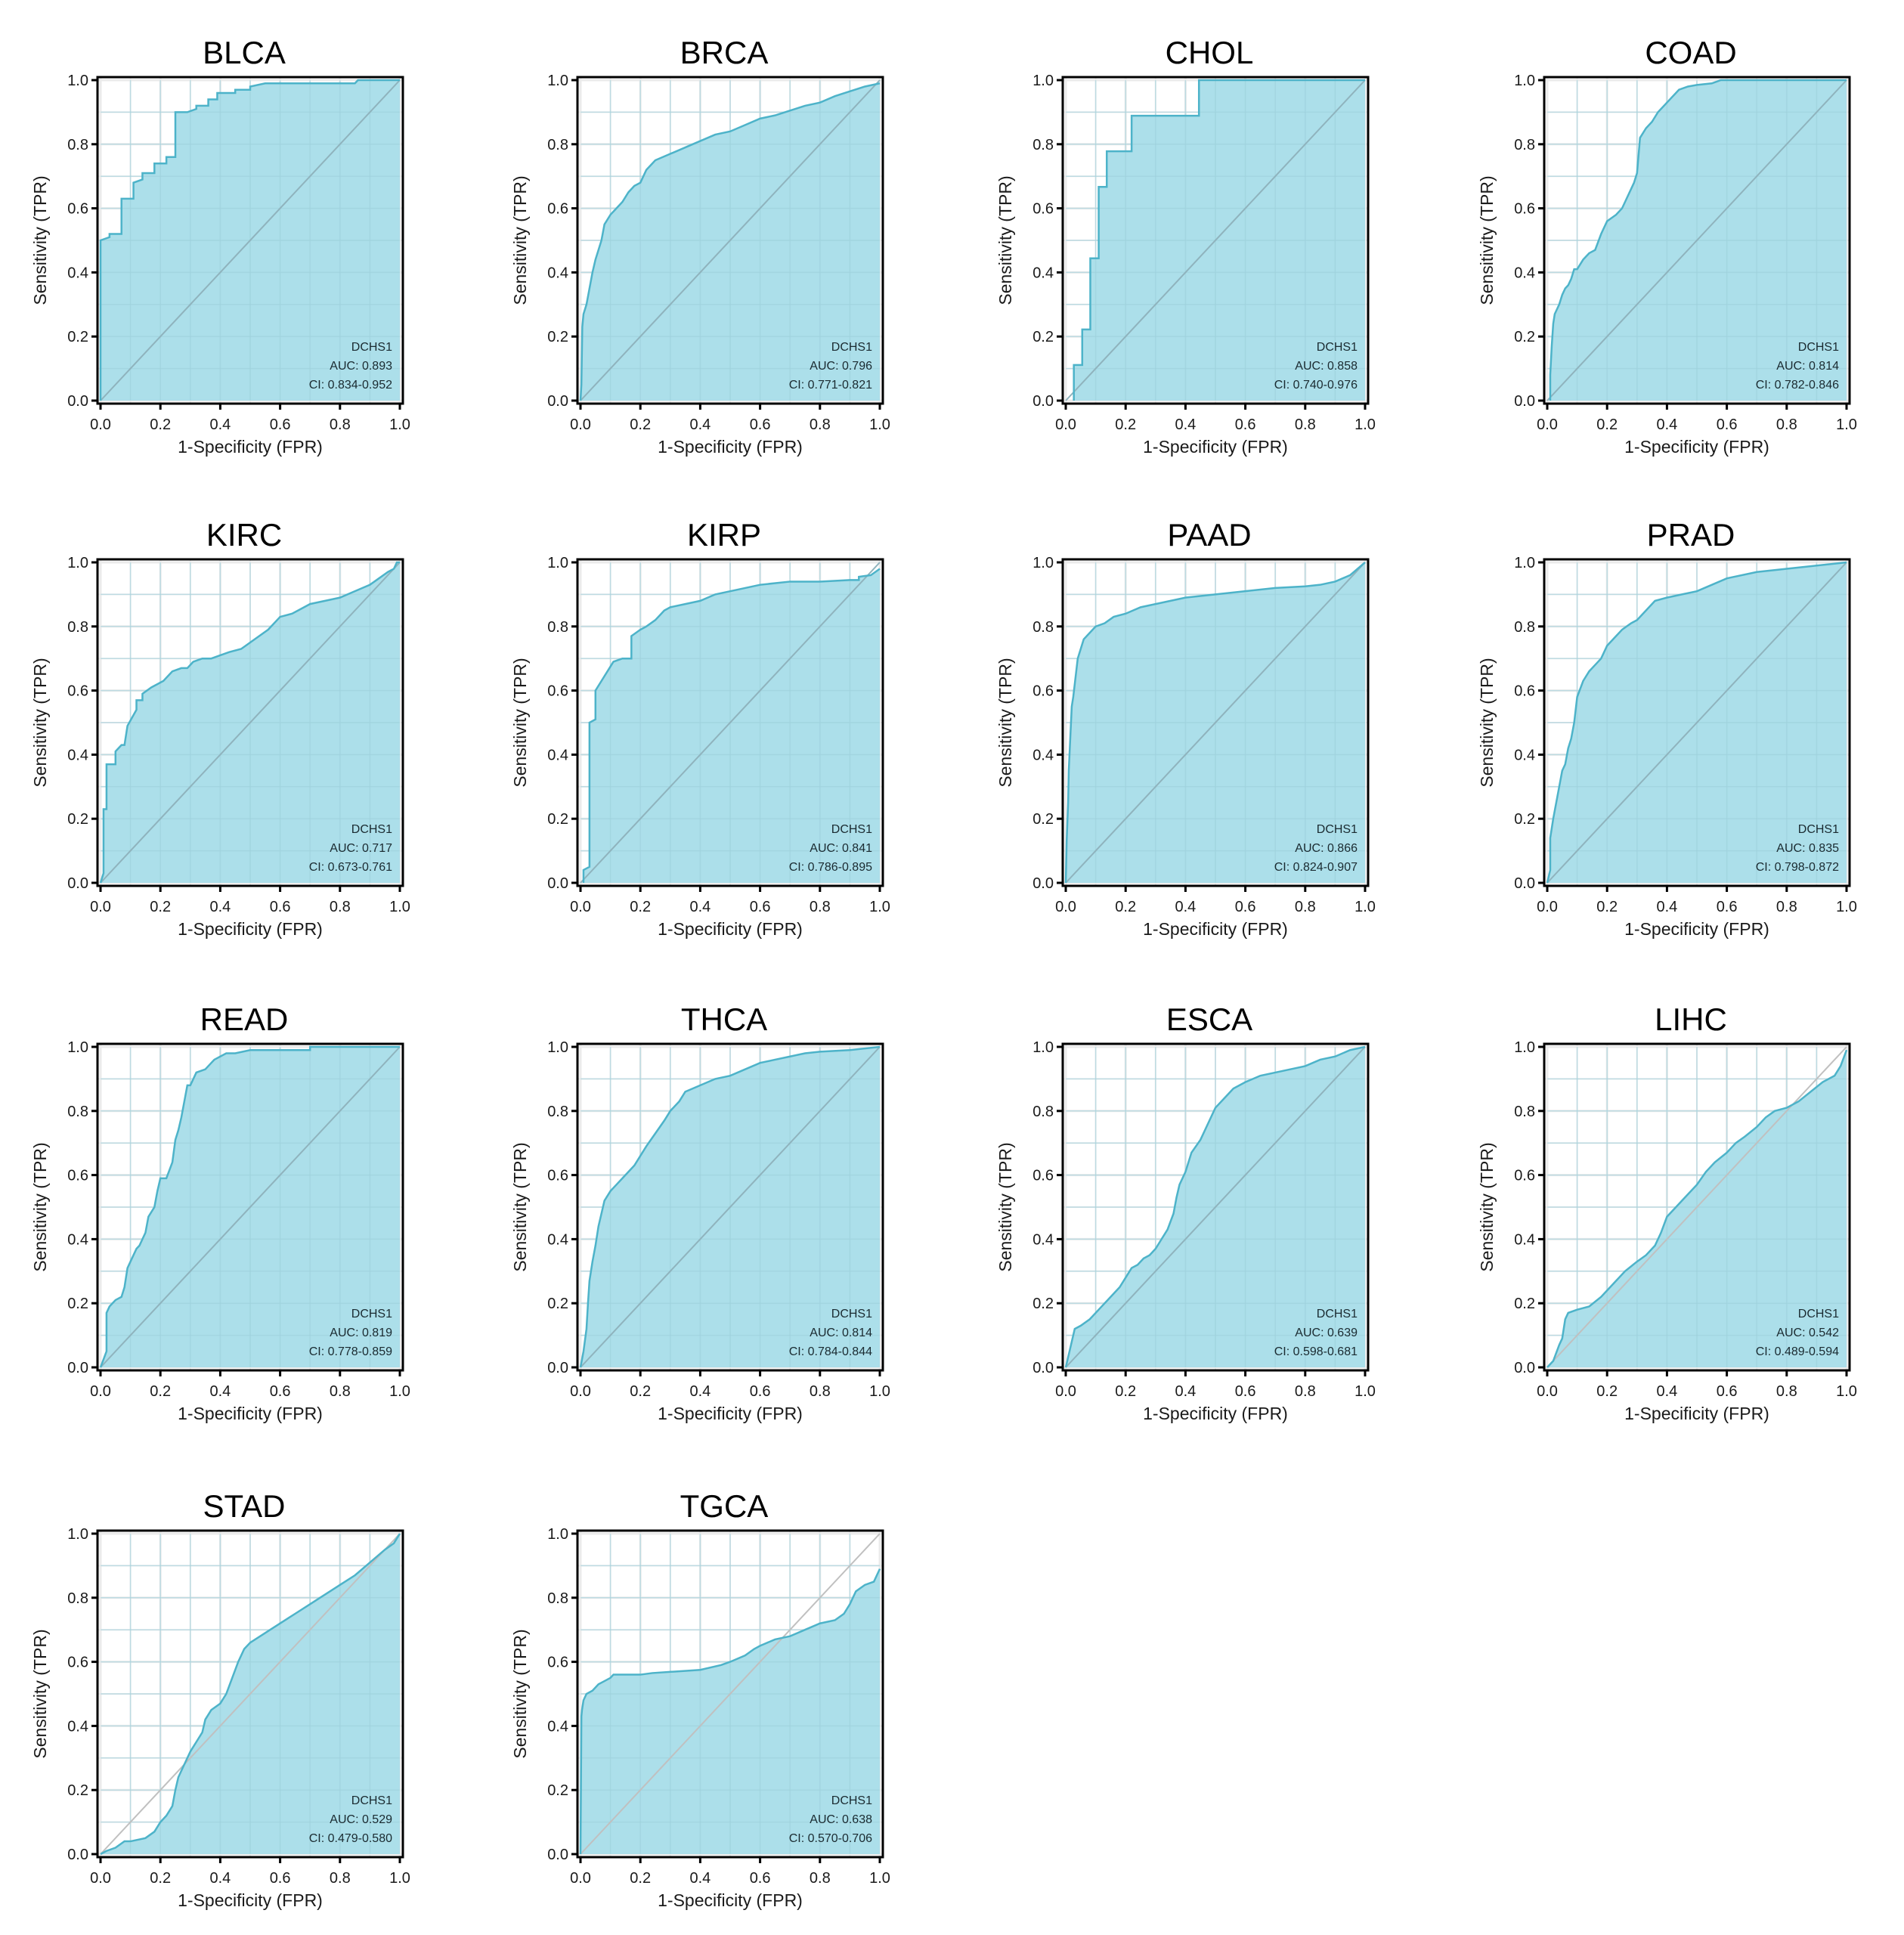  Describe the element at coordinates (244, 535) in the screenshot. I see `panel-title: KIRC` at that location.